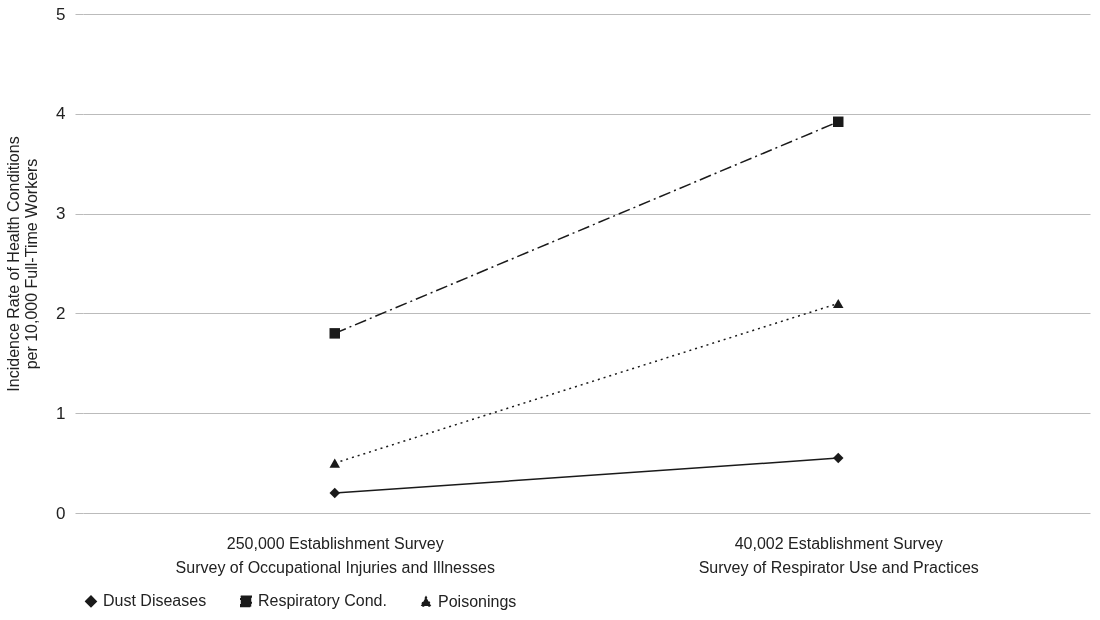 The width and height of the screenshot is (1100, 620). What do you see at coordinates (155, 601) in the screenshot?
I see `legend-label: Dust Diseases` at bounding box center [155, 601].